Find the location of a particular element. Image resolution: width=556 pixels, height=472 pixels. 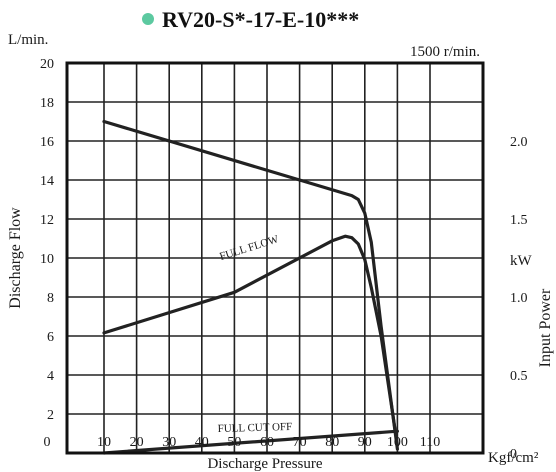

x-unit: Kgf/cm² is located at coordinates (513, 458).